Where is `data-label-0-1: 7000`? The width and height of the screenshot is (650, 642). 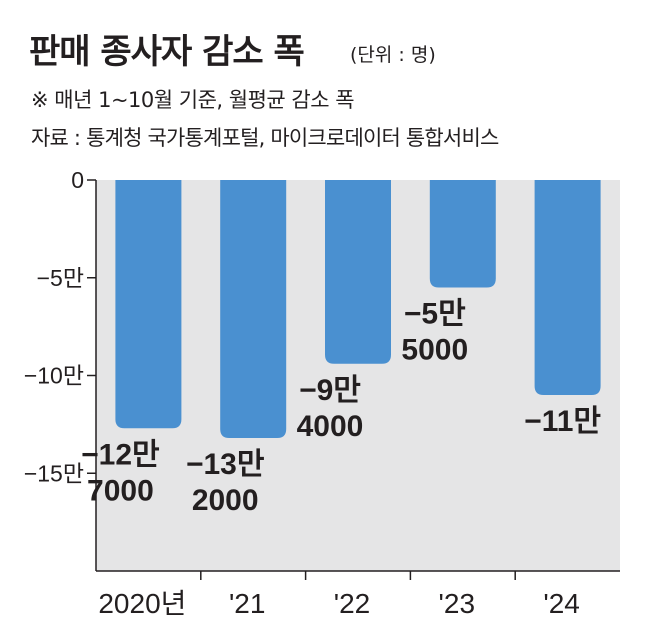
data-label-0-1: 7000 is located at coordinates (120, 490).